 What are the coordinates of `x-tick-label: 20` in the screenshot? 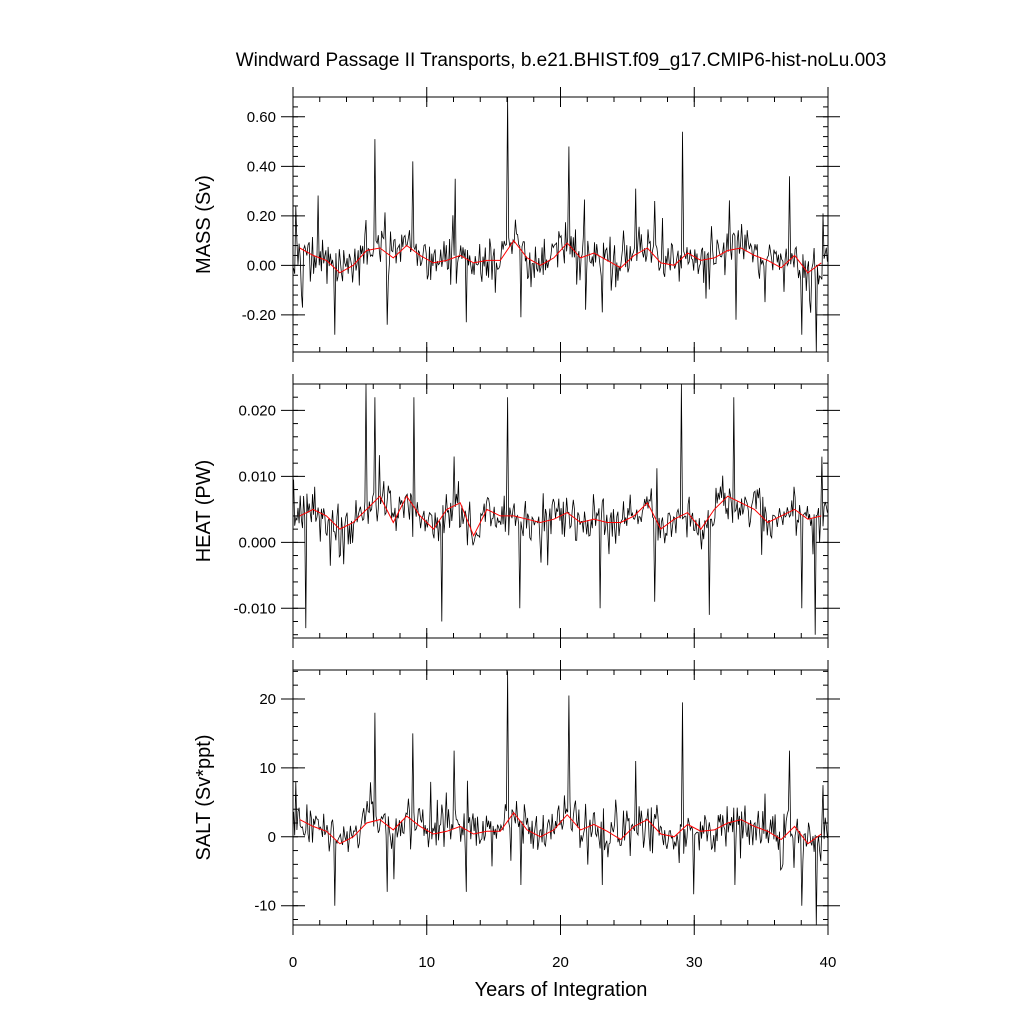 It's located at (560, 962).